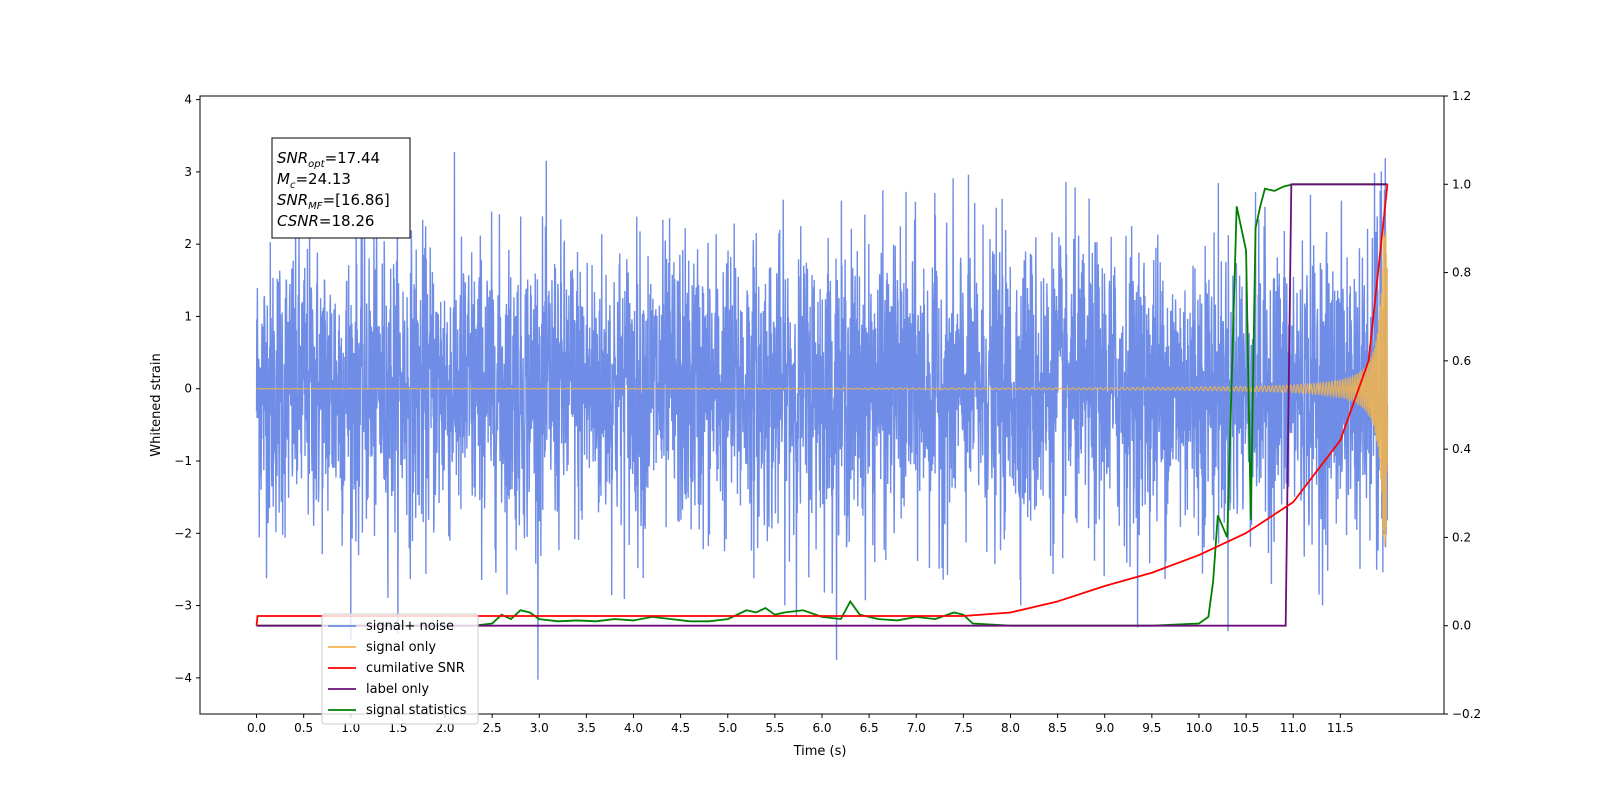 This screenshot has width=1600, height=800. Describe the element at coordinates (492, 728) in the screenshot. I see `x-tick-label: 2.5` at that location.